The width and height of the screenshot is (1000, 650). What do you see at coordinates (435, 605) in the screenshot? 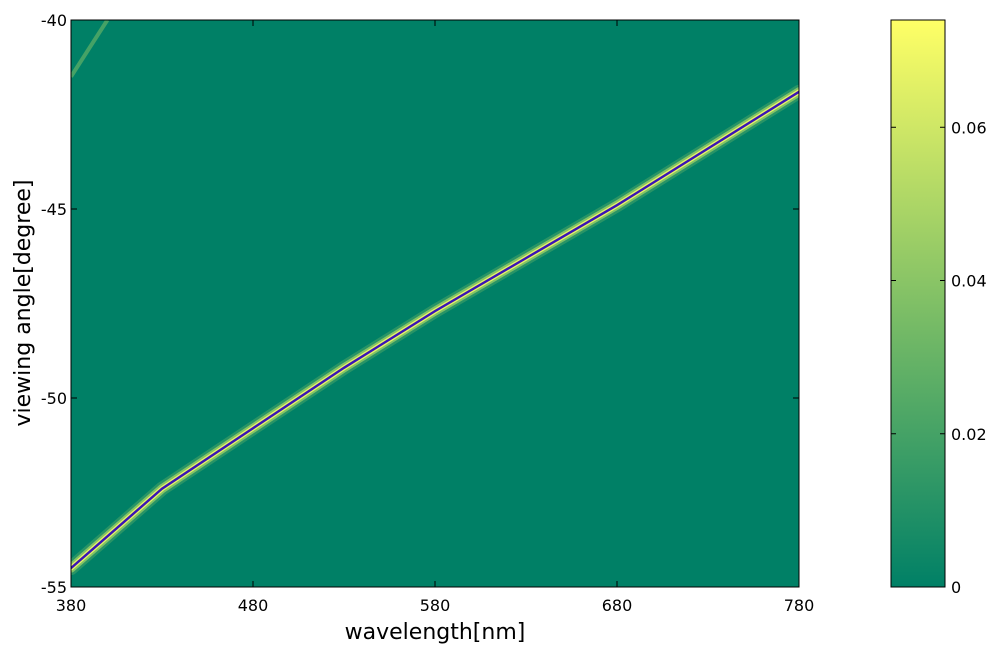
I see `x-tick-label: 580` at bounding box center [435, 605].